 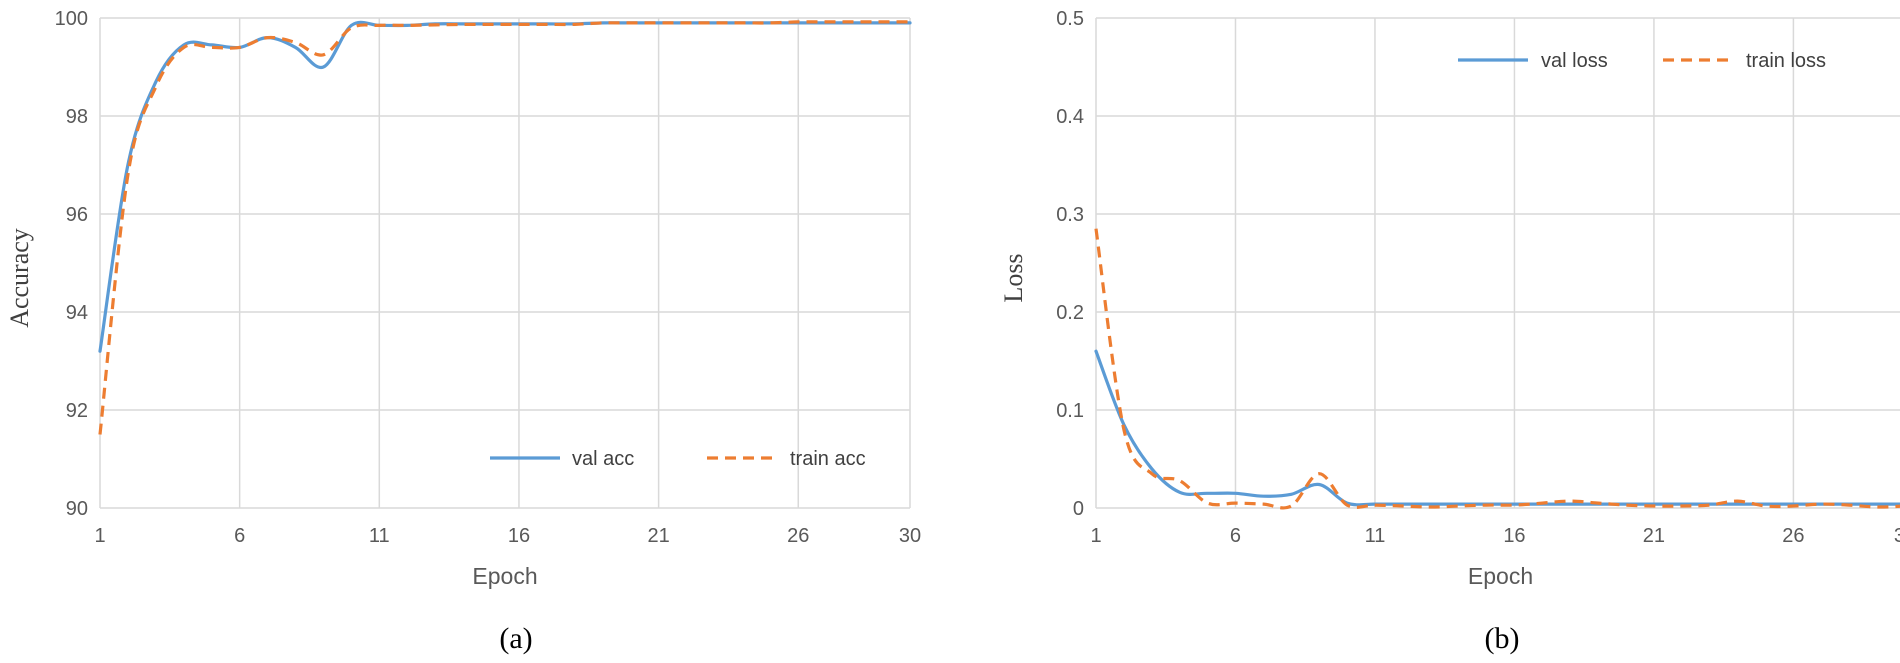 I want to click on y-tick-label: 98, so click(x=77, y=117).